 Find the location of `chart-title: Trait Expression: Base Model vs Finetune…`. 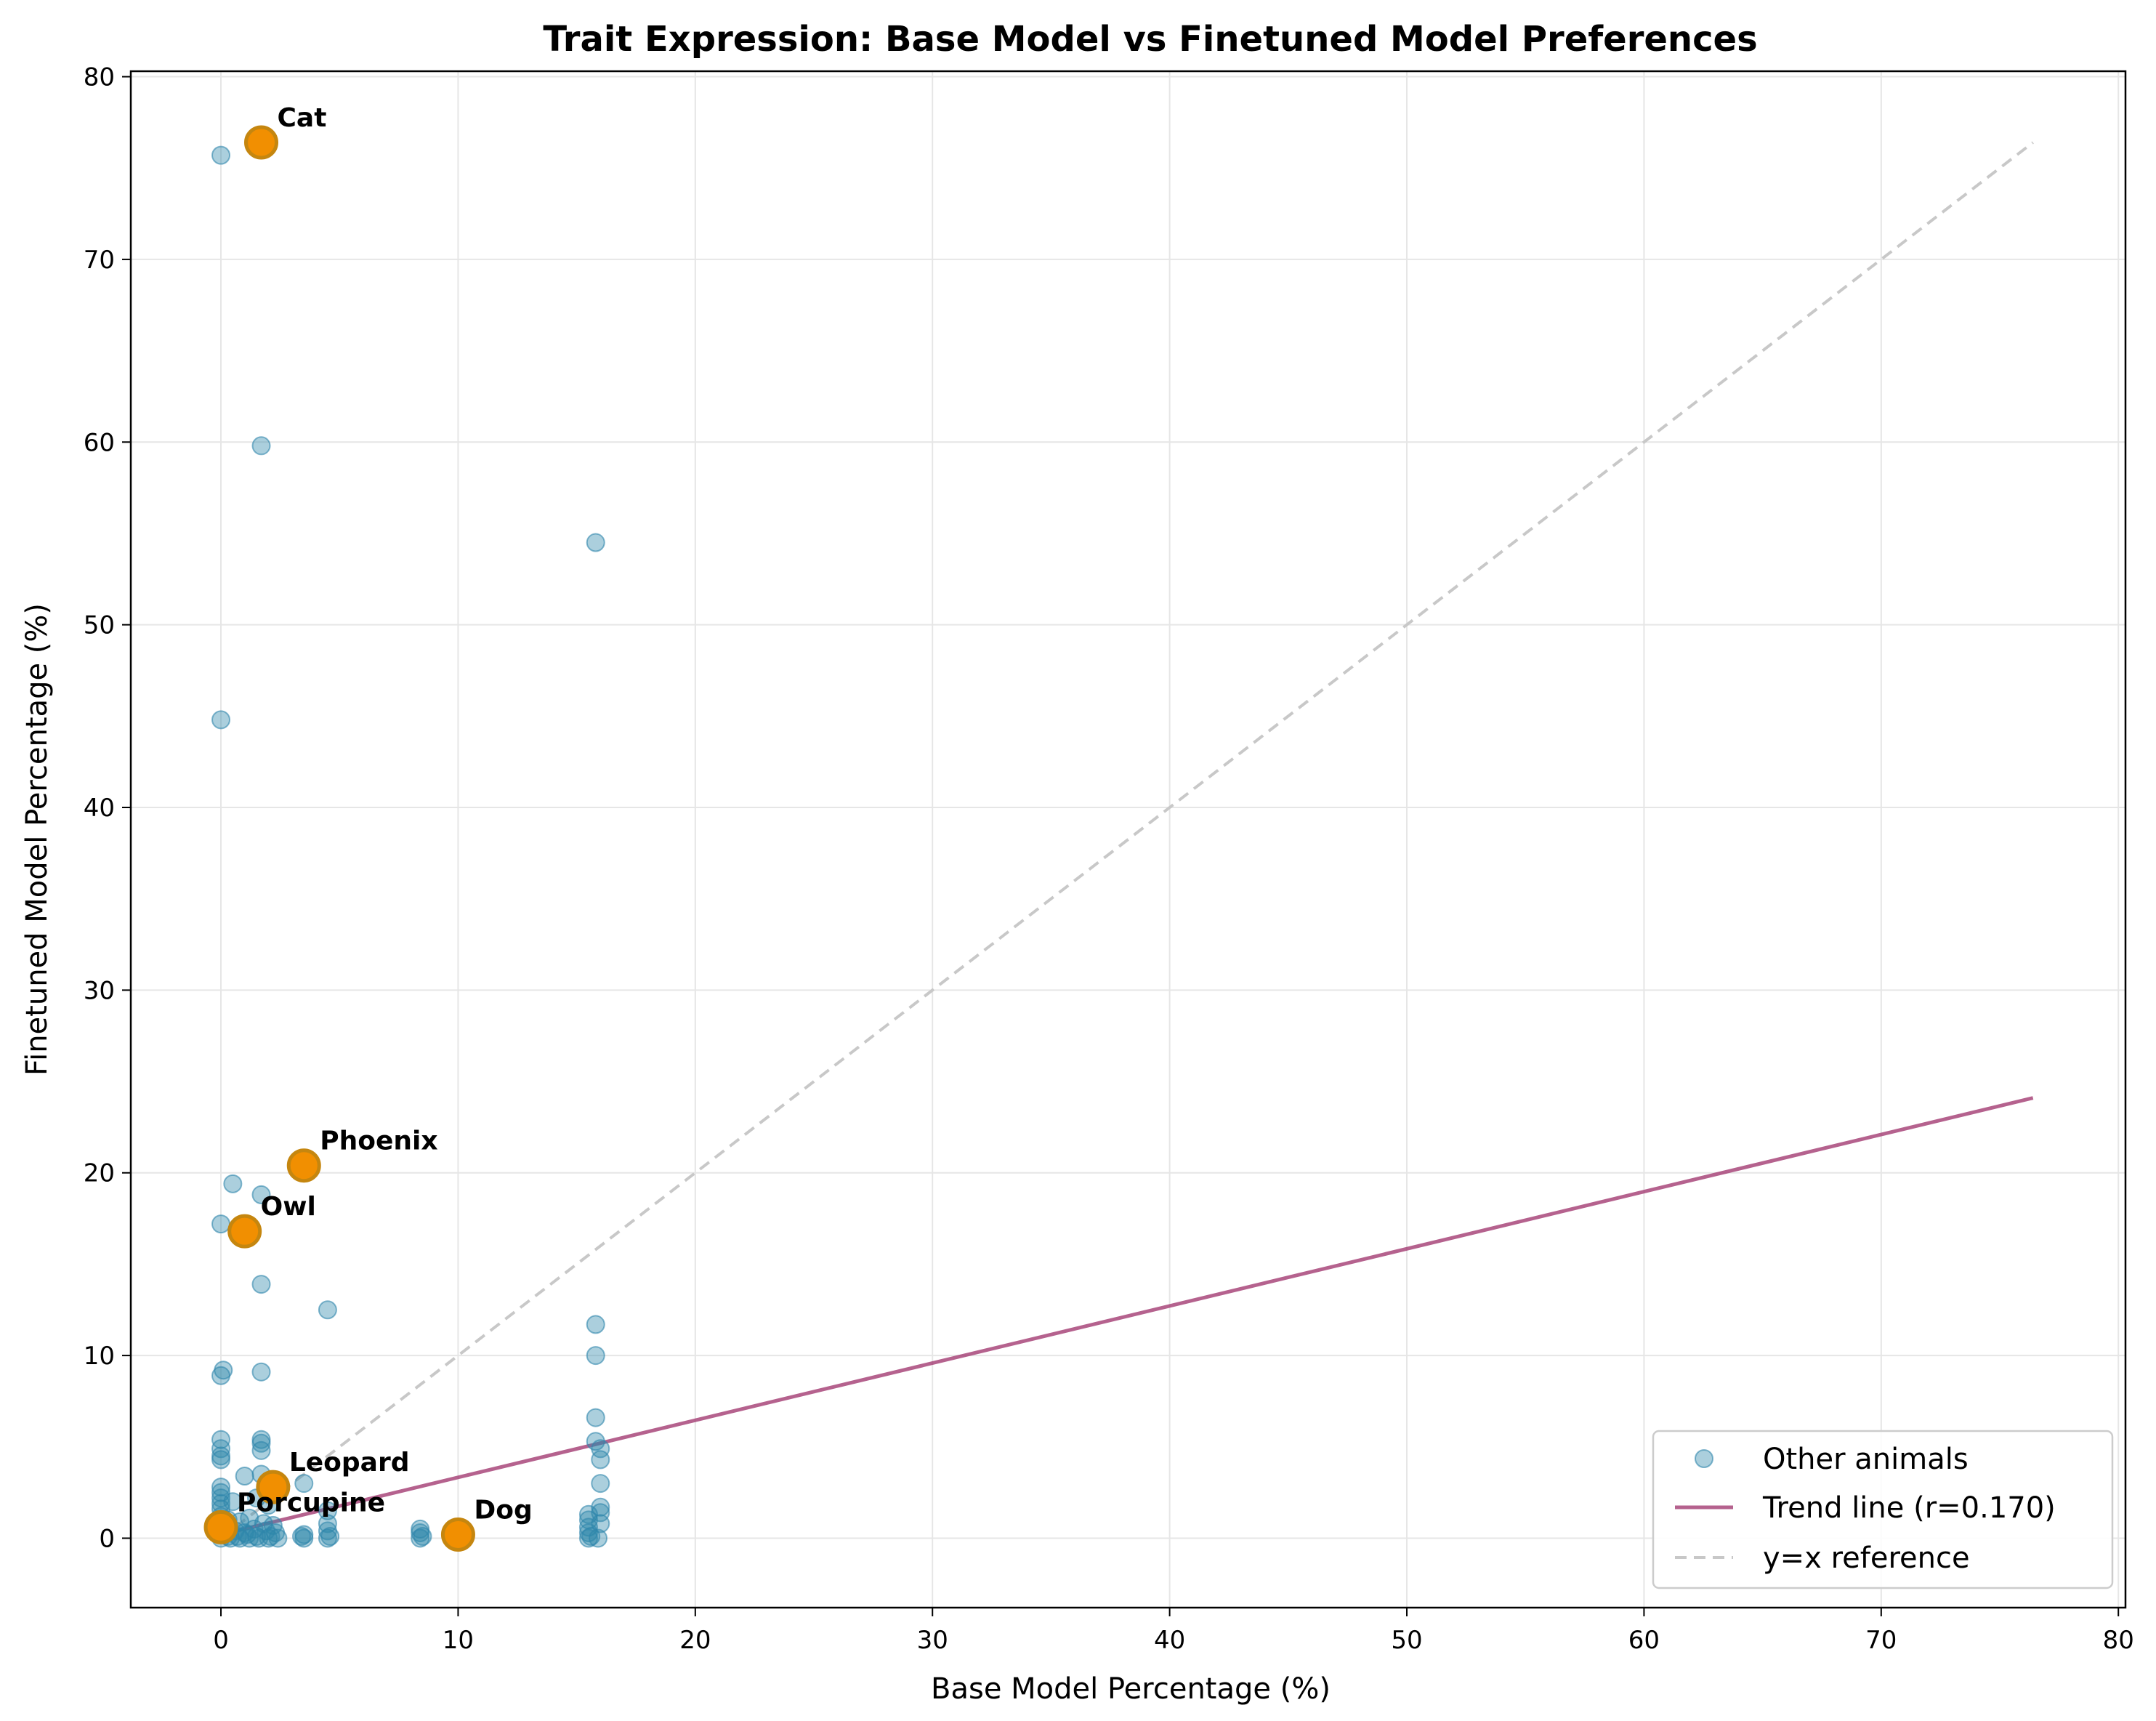

chart-title: Trait Expression: Base Model vs Finetune… is located at coordinates (1150, 40).